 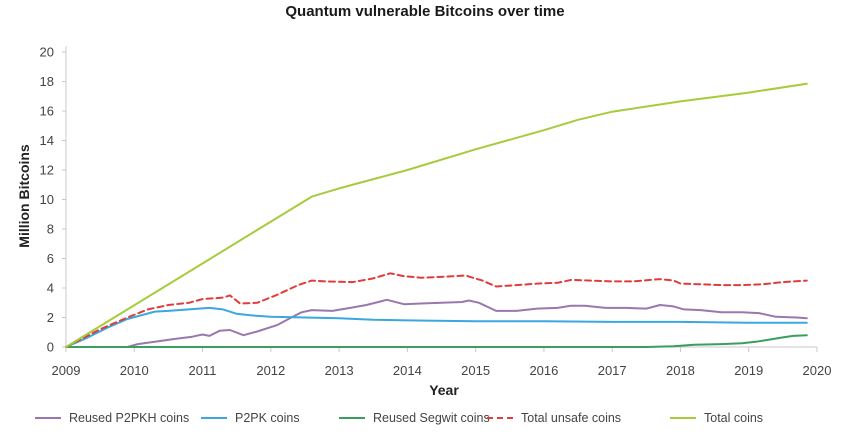 What do you see at coordinates (571, 418) in the screenshot?
I see `legend-label-total-unsafe-coins: Total unsafe coins` at bounding box center [571, 418].